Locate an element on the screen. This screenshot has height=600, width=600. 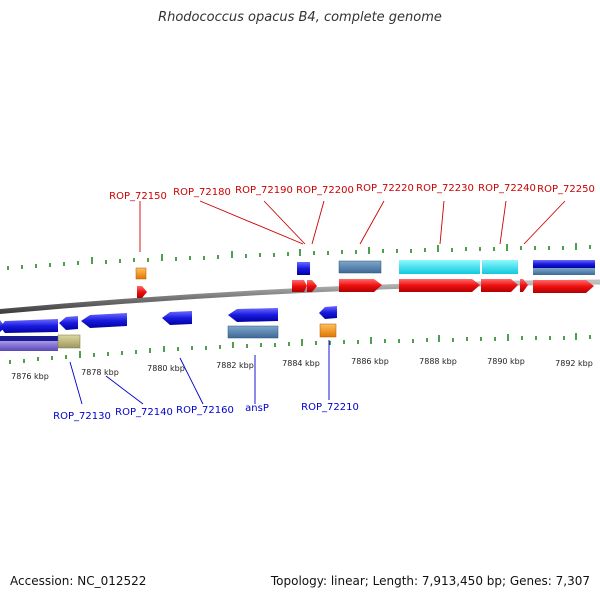
gene-label-rop-72210: ROP_72210 is located at coordinates (330, 407).